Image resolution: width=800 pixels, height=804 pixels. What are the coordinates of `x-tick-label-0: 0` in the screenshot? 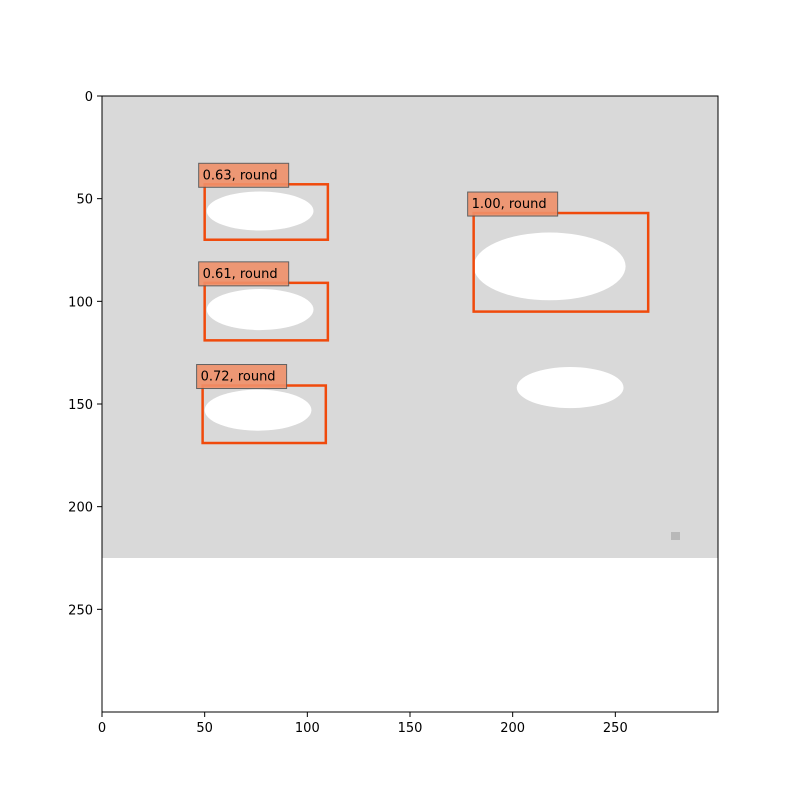 It's located at (102, 728).